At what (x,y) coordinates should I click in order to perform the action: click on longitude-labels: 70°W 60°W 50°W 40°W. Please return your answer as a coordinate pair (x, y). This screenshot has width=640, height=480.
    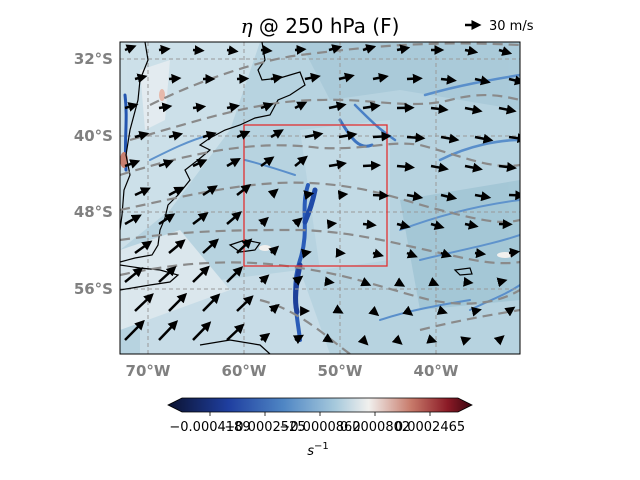
    Looking at the image, I should click on (292, 371).